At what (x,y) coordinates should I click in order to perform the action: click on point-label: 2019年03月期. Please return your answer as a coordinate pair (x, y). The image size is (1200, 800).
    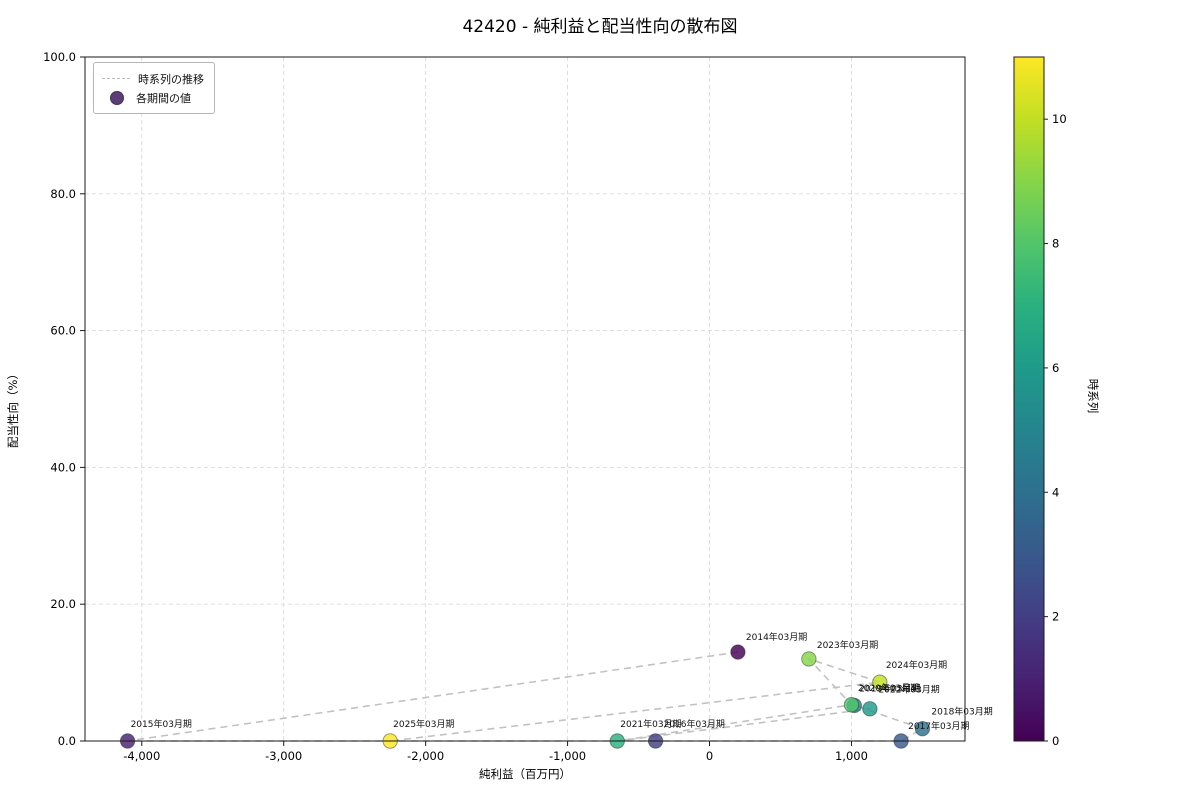
    Looking at the image, I should click on (889, 688).